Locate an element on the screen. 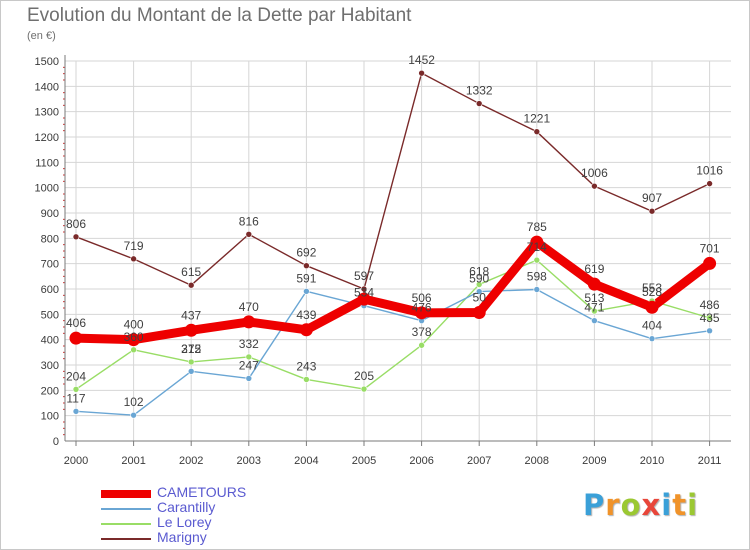  point-le-lorey-2011 is located at coordinates (709, 318).